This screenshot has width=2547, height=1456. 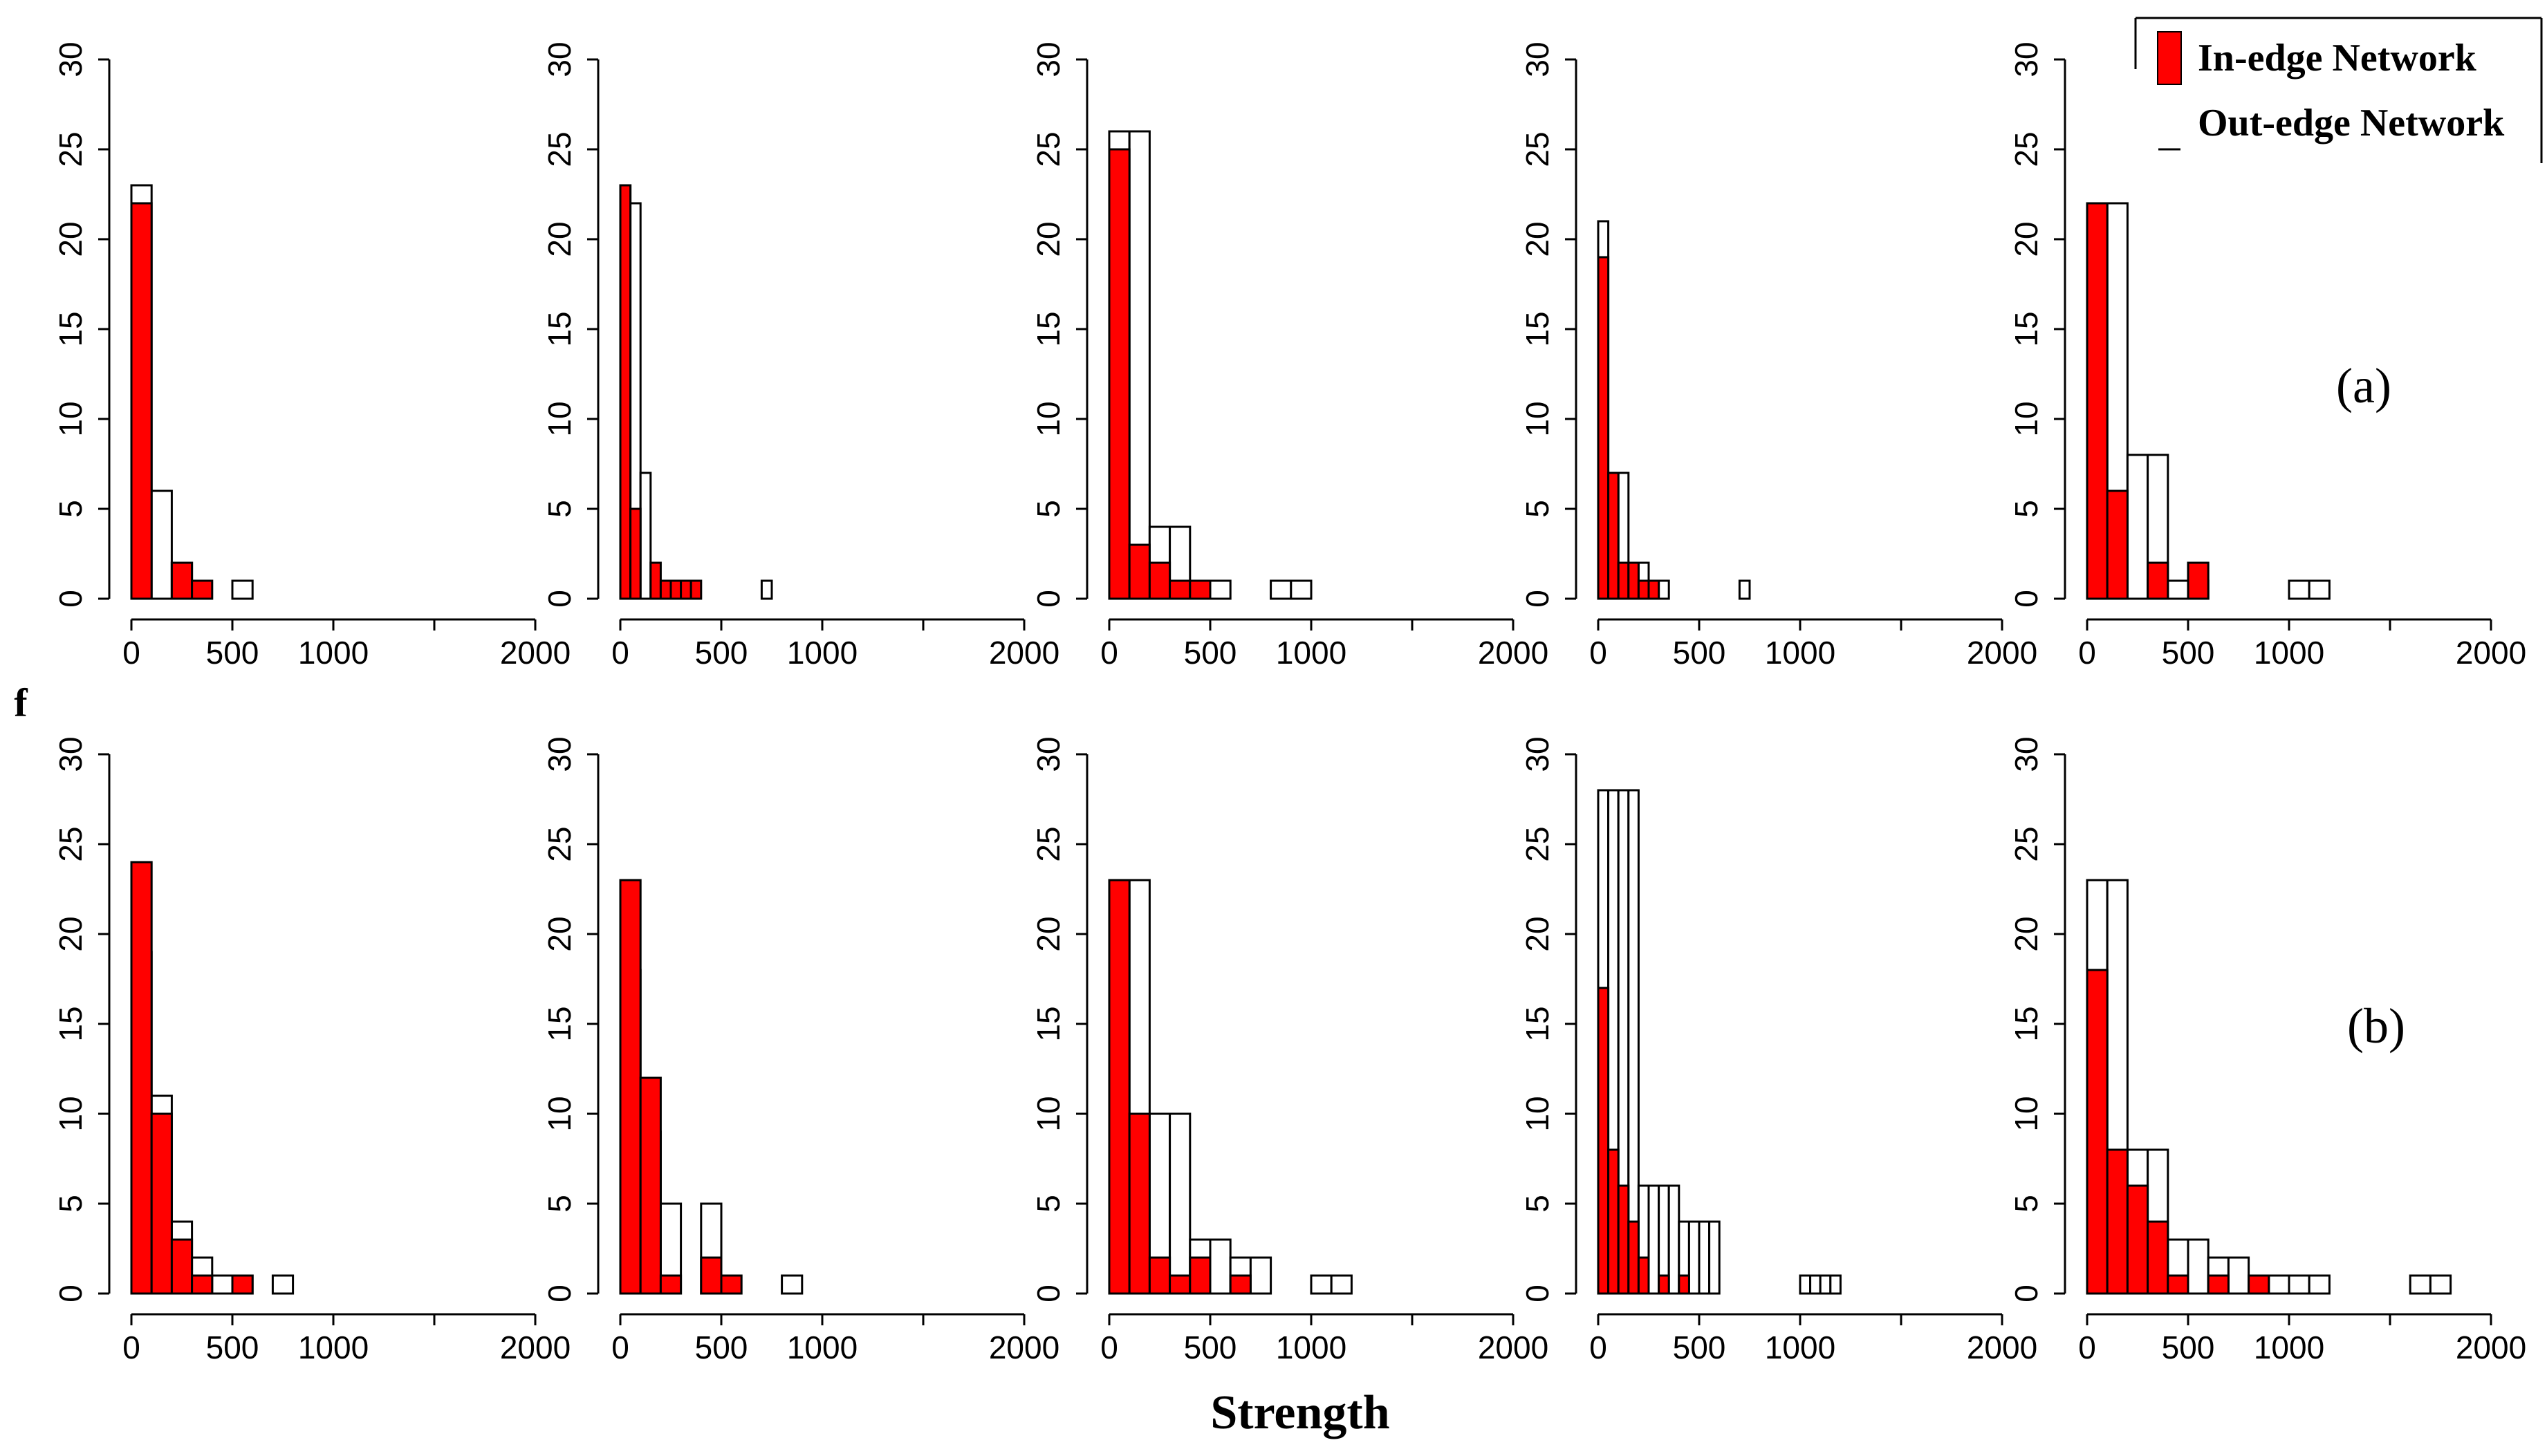 What do you see at coordinates (312, 356) in the screenshot?
I see `histogram-panel-a-1: 0 5 10 15 20 25 30 0 500 1000 2000` at bounding box center [312, 356].